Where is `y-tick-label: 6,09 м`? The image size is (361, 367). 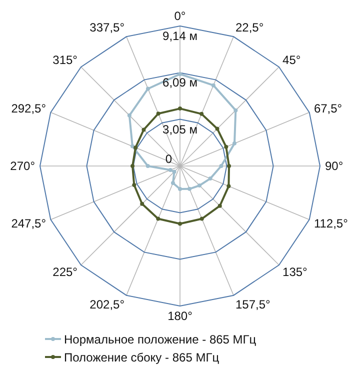
y-tick-label: 6,09 м is located at coordinates (180, 83).